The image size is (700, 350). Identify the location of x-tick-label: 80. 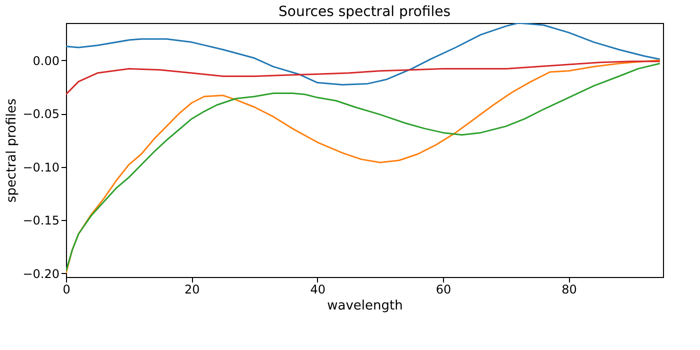
(569, 289).